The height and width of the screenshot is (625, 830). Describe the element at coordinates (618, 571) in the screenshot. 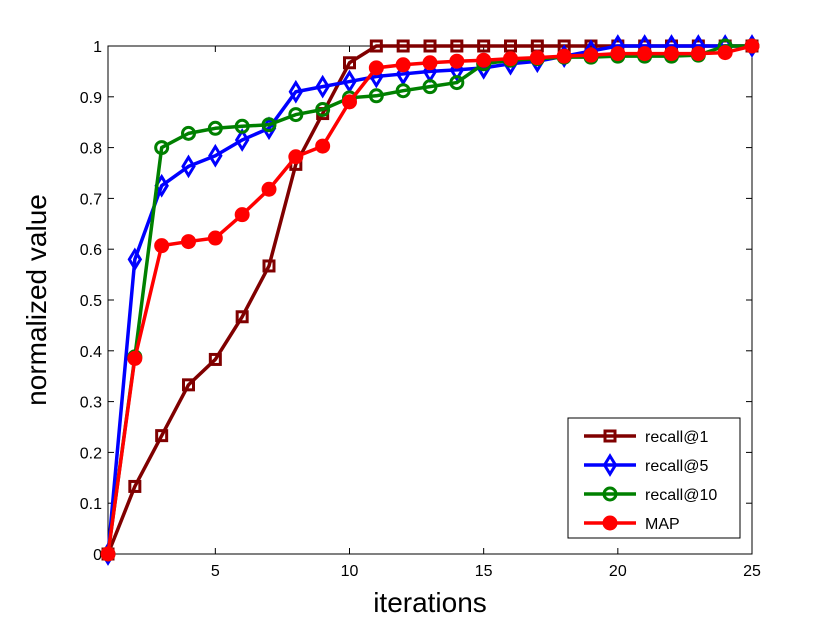

I see `x-tick-label: 20` at that location.